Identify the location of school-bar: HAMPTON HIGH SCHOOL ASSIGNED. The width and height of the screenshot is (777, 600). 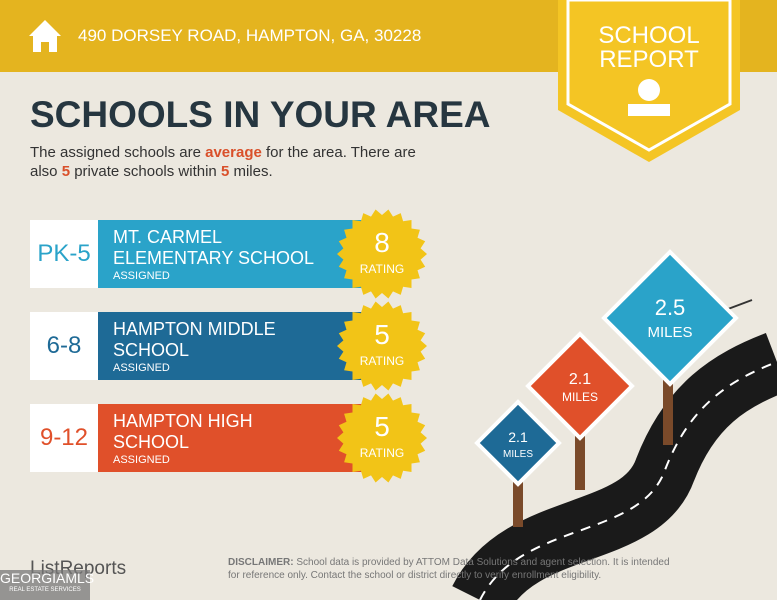
(243, 438).